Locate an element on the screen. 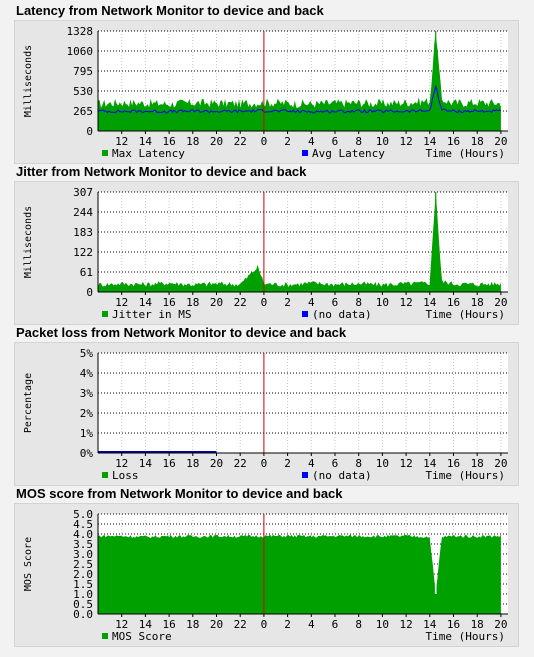 The image size is (534, 657). y-tick-label: 2.5 is located at coordinates (83, 564).